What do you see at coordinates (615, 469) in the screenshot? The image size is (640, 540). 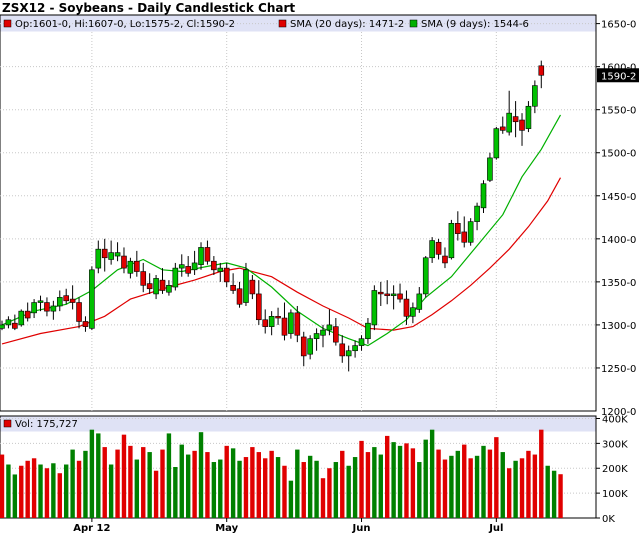 I see `volume-tick-label: 200K` at bounding box center [615, 469].